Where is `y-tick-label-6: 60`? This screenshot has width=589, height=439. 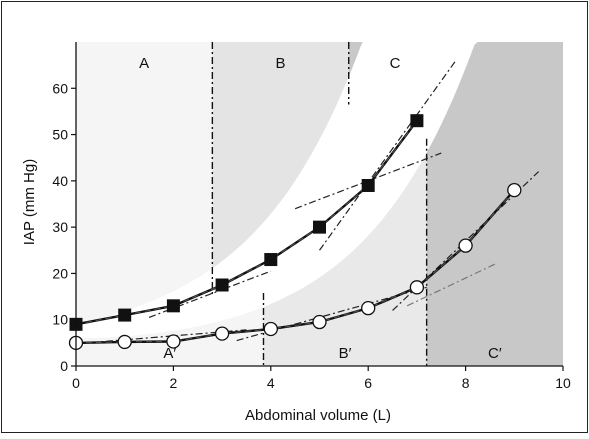 y-tick-label-6: 60 is located at coordinates (60, 88).